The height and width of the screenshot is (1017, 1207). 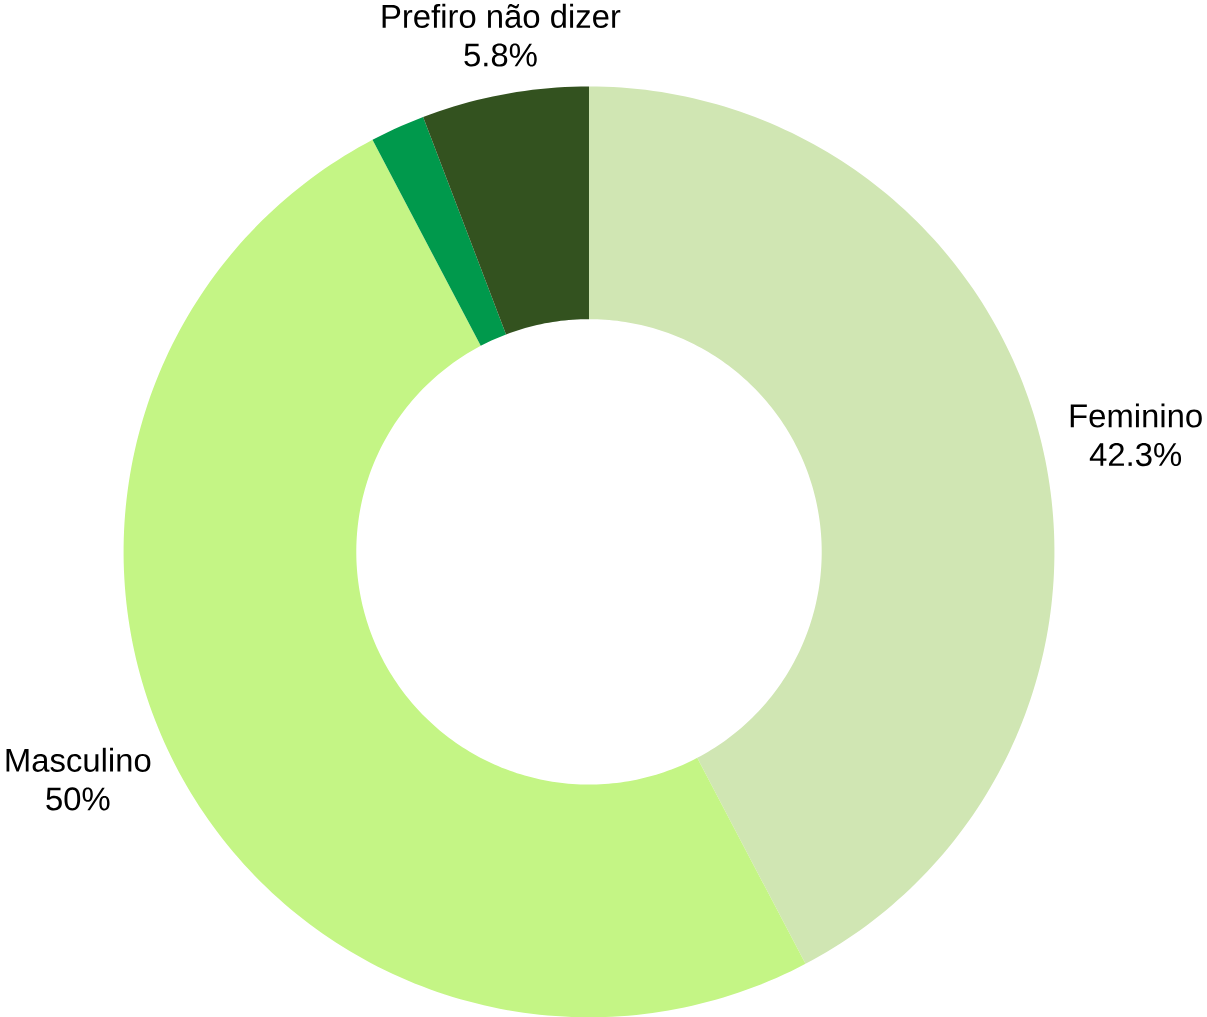 I want to click on data-label: 50%, so click(x=78, y=799).